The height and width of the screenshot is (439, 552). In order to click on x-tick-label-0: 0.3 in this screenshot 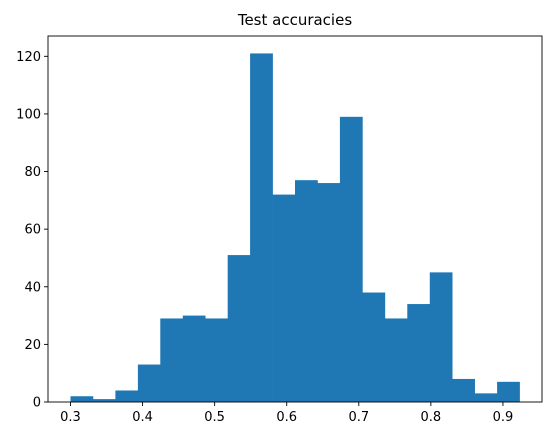, I will do `click(70, 417)`.